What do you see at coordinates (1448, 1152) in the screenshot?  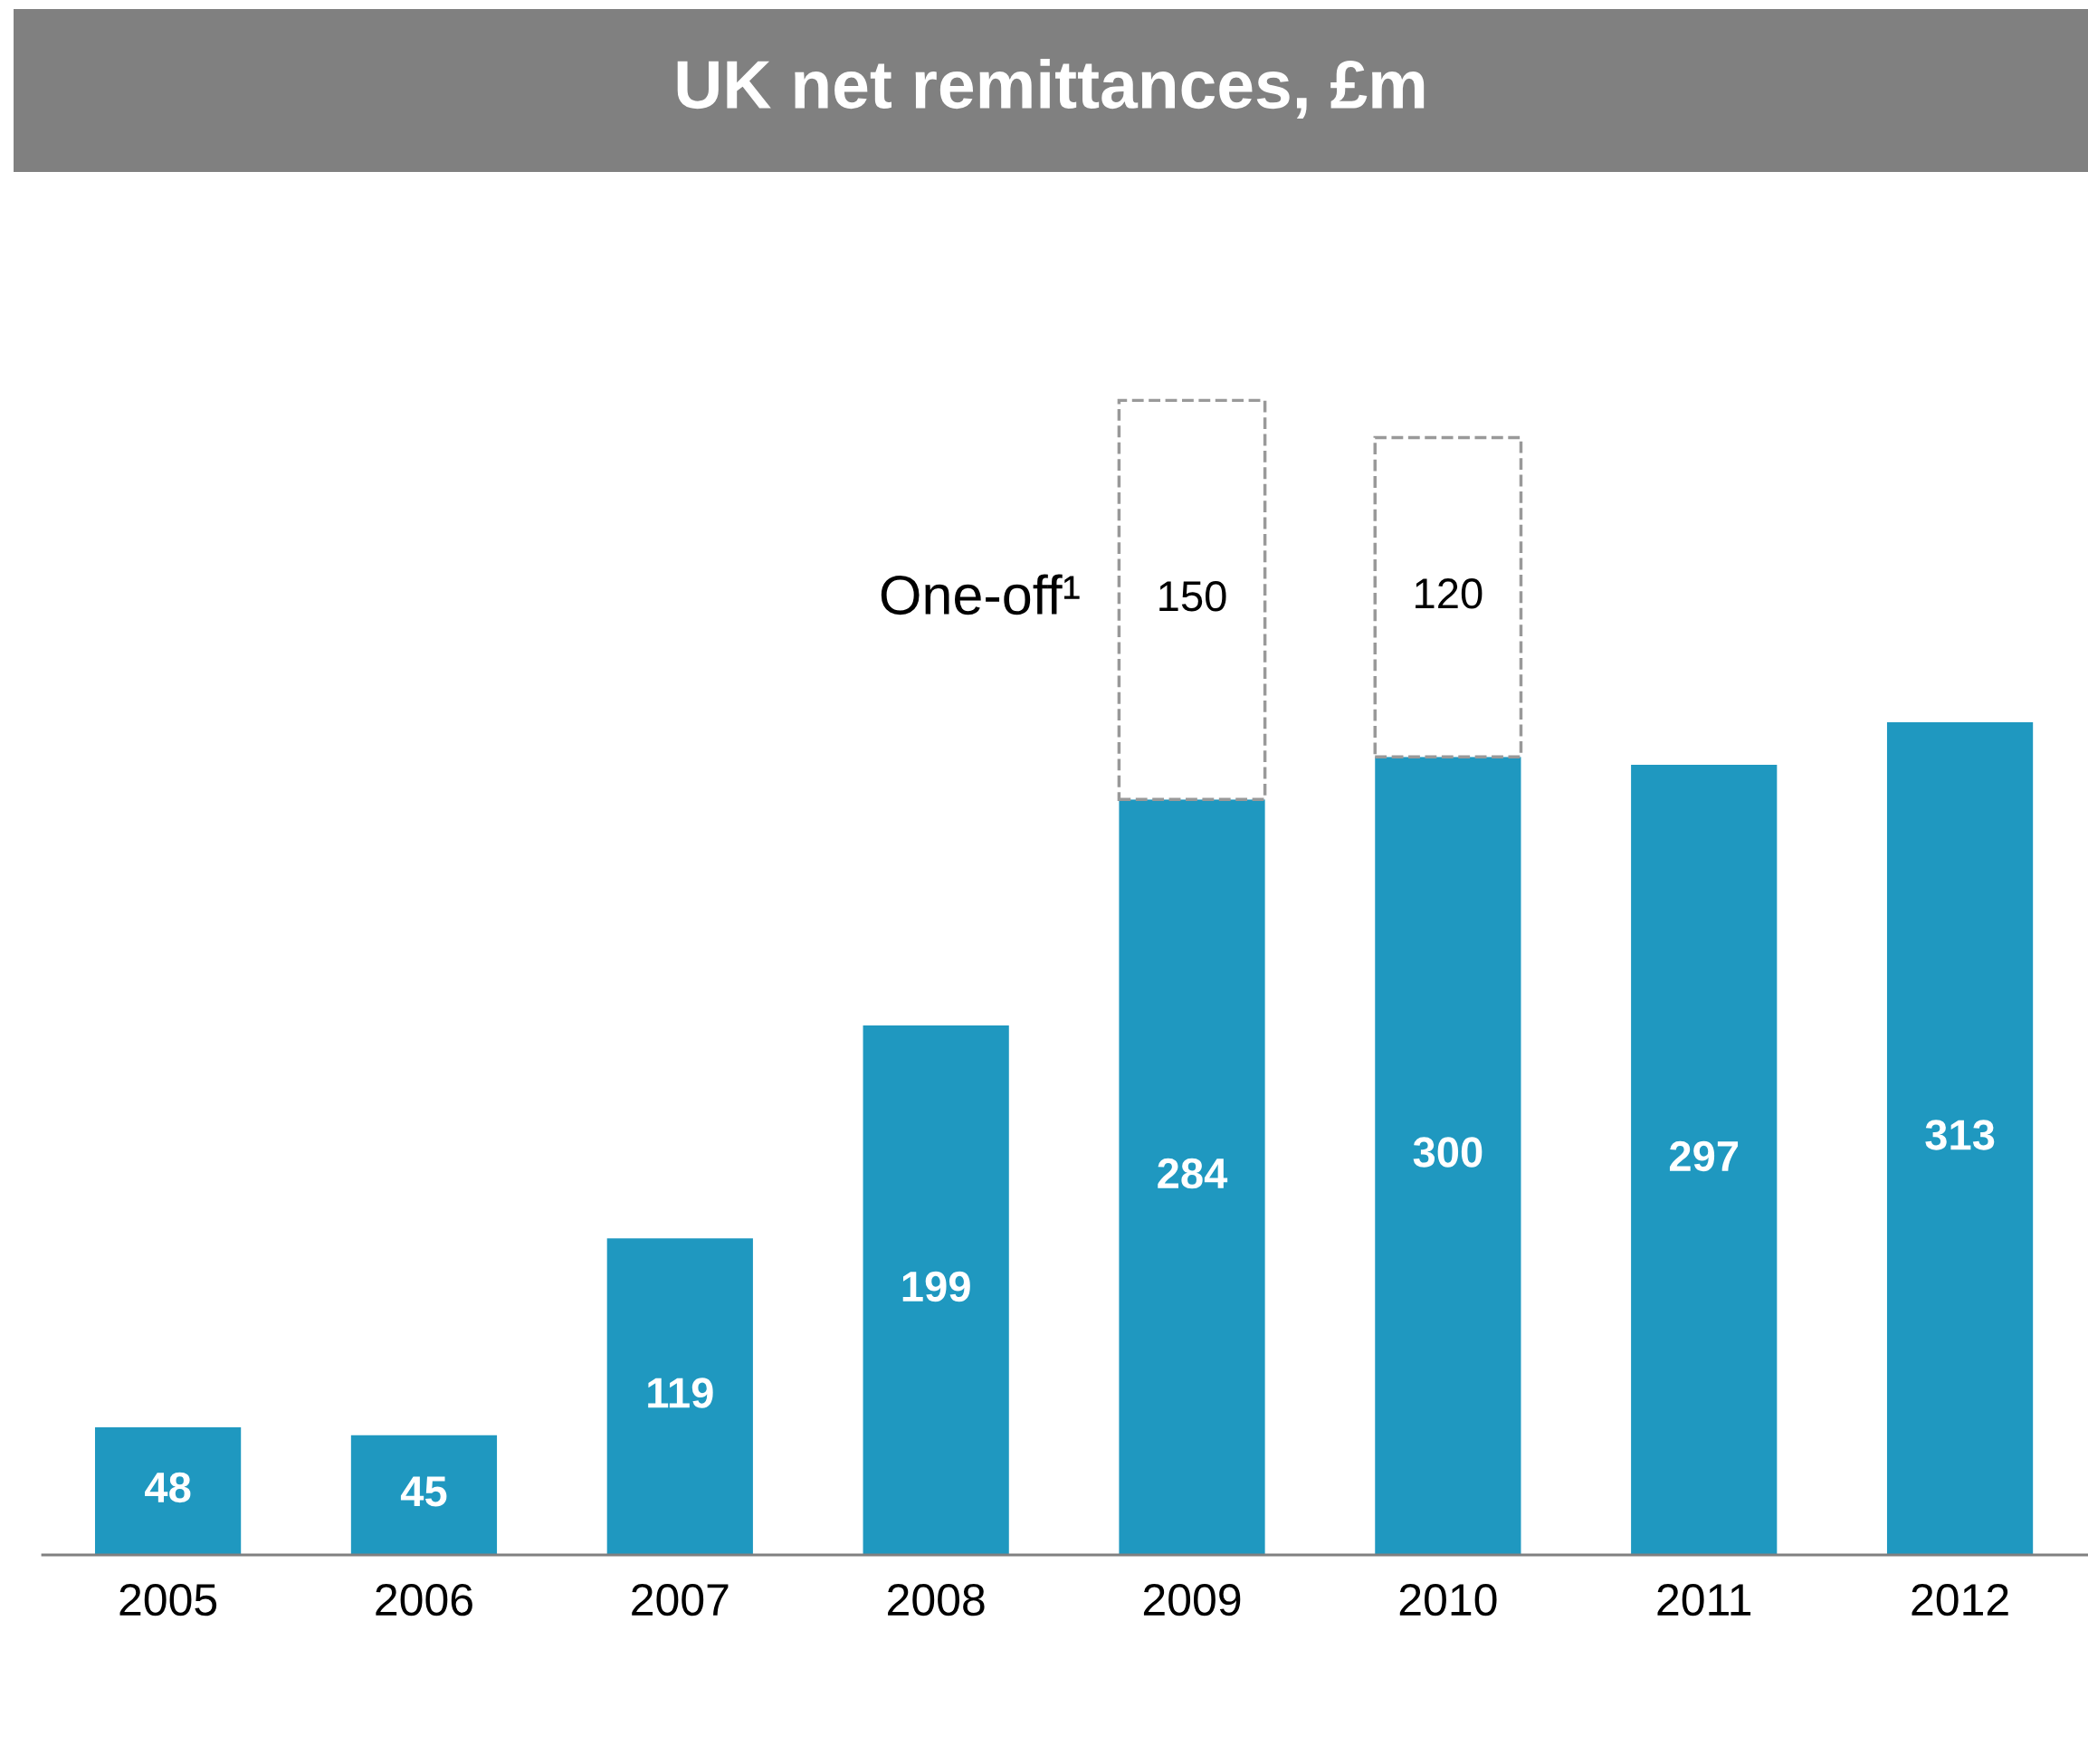 I see `data-label: 300` at bounding box center [1448, 1152].